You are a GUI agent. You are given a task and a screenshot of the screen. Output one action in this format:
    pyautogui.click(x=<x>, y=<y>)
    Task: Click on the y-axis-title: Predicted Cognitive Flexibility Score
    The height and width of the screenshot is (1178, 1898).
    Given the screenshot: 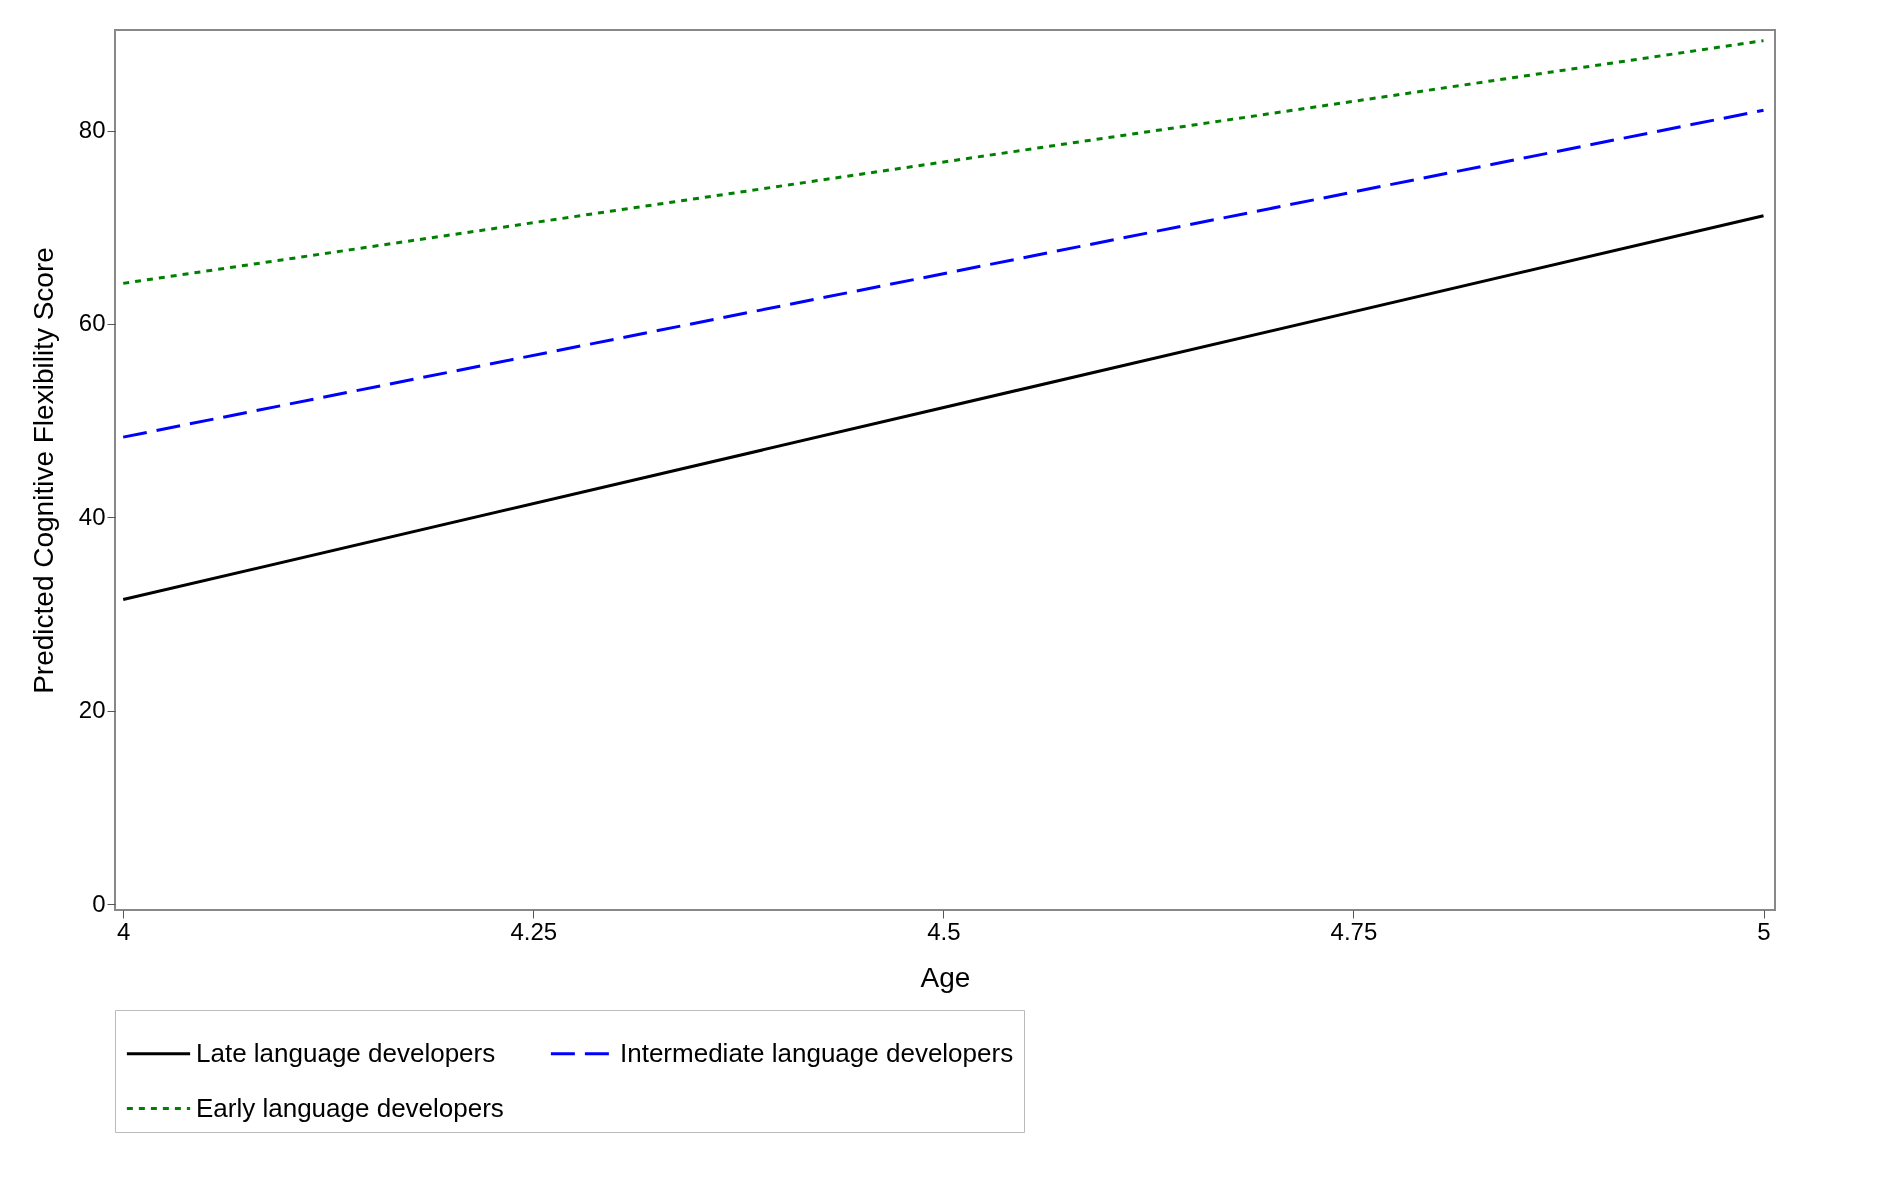 What is the action you would take?
    pyautogui.click(x=43, y=470)
    